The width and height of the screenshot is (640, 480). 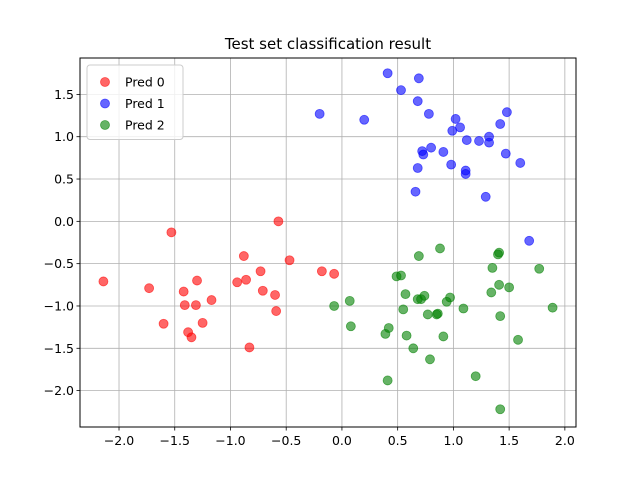 I want to click on x-tick-label: −1.0, so click(x=230, y=440).